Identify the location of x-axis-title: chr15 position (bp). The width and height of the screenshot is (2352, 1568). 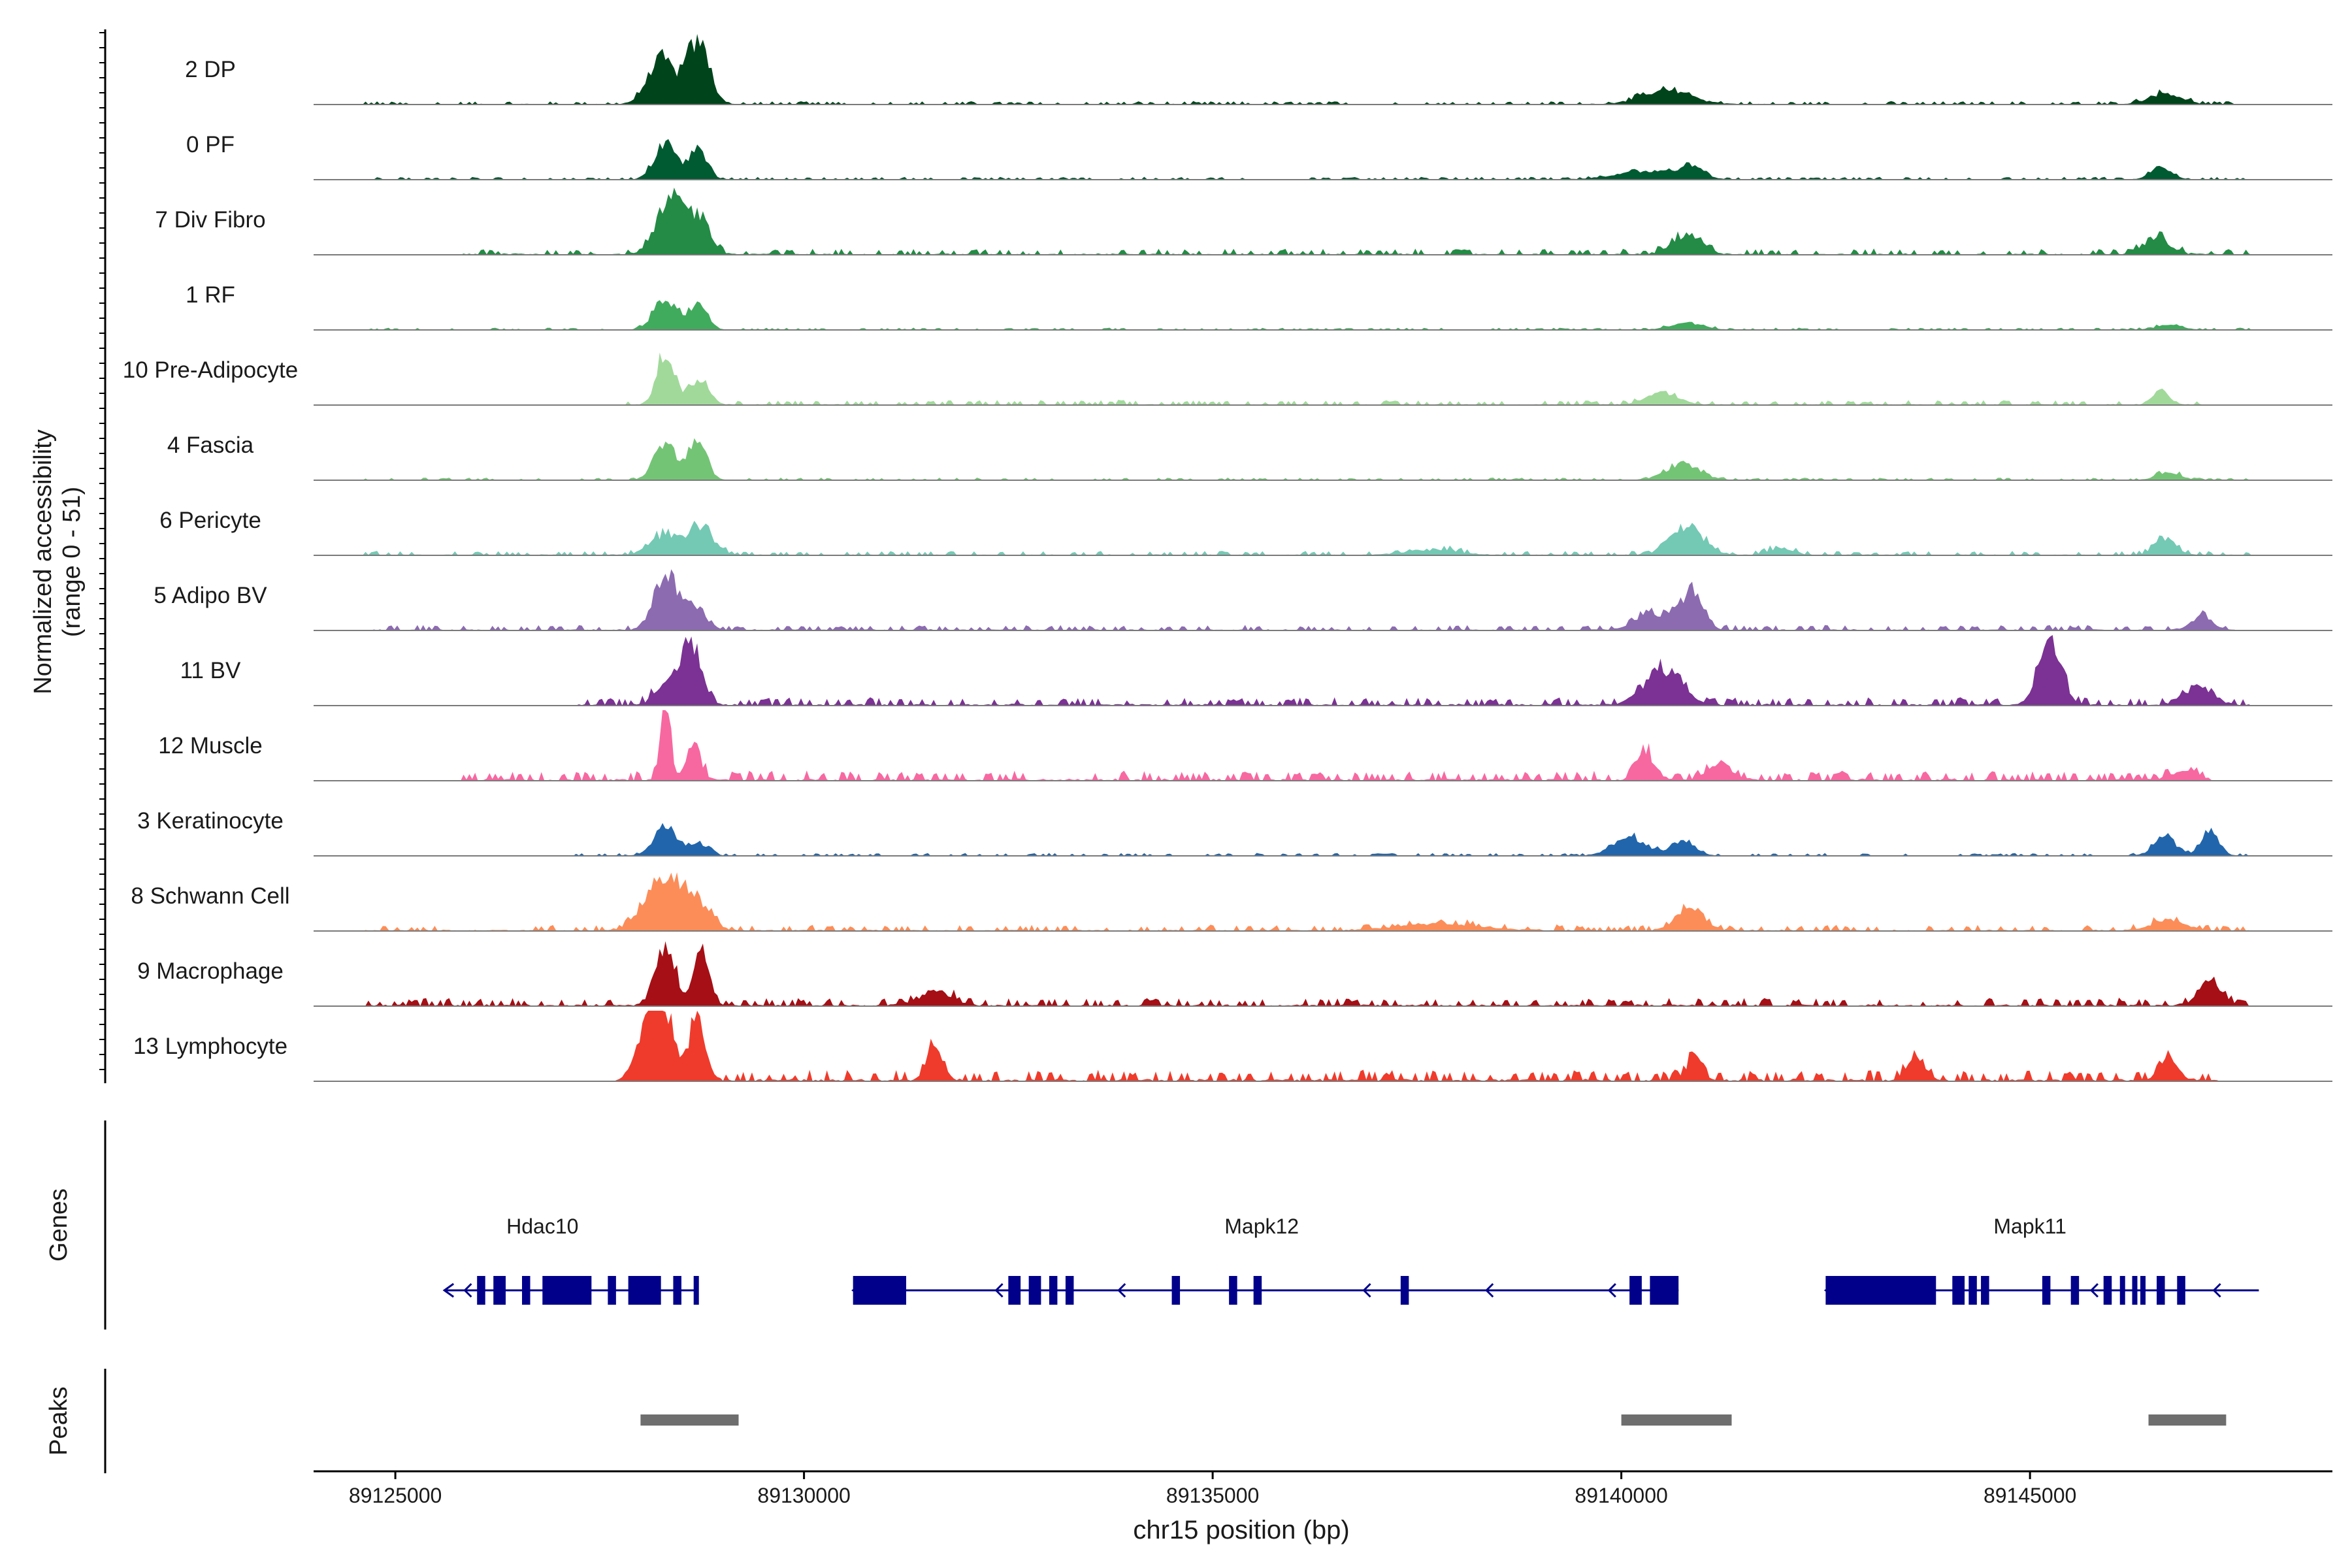
(1241, 1530).